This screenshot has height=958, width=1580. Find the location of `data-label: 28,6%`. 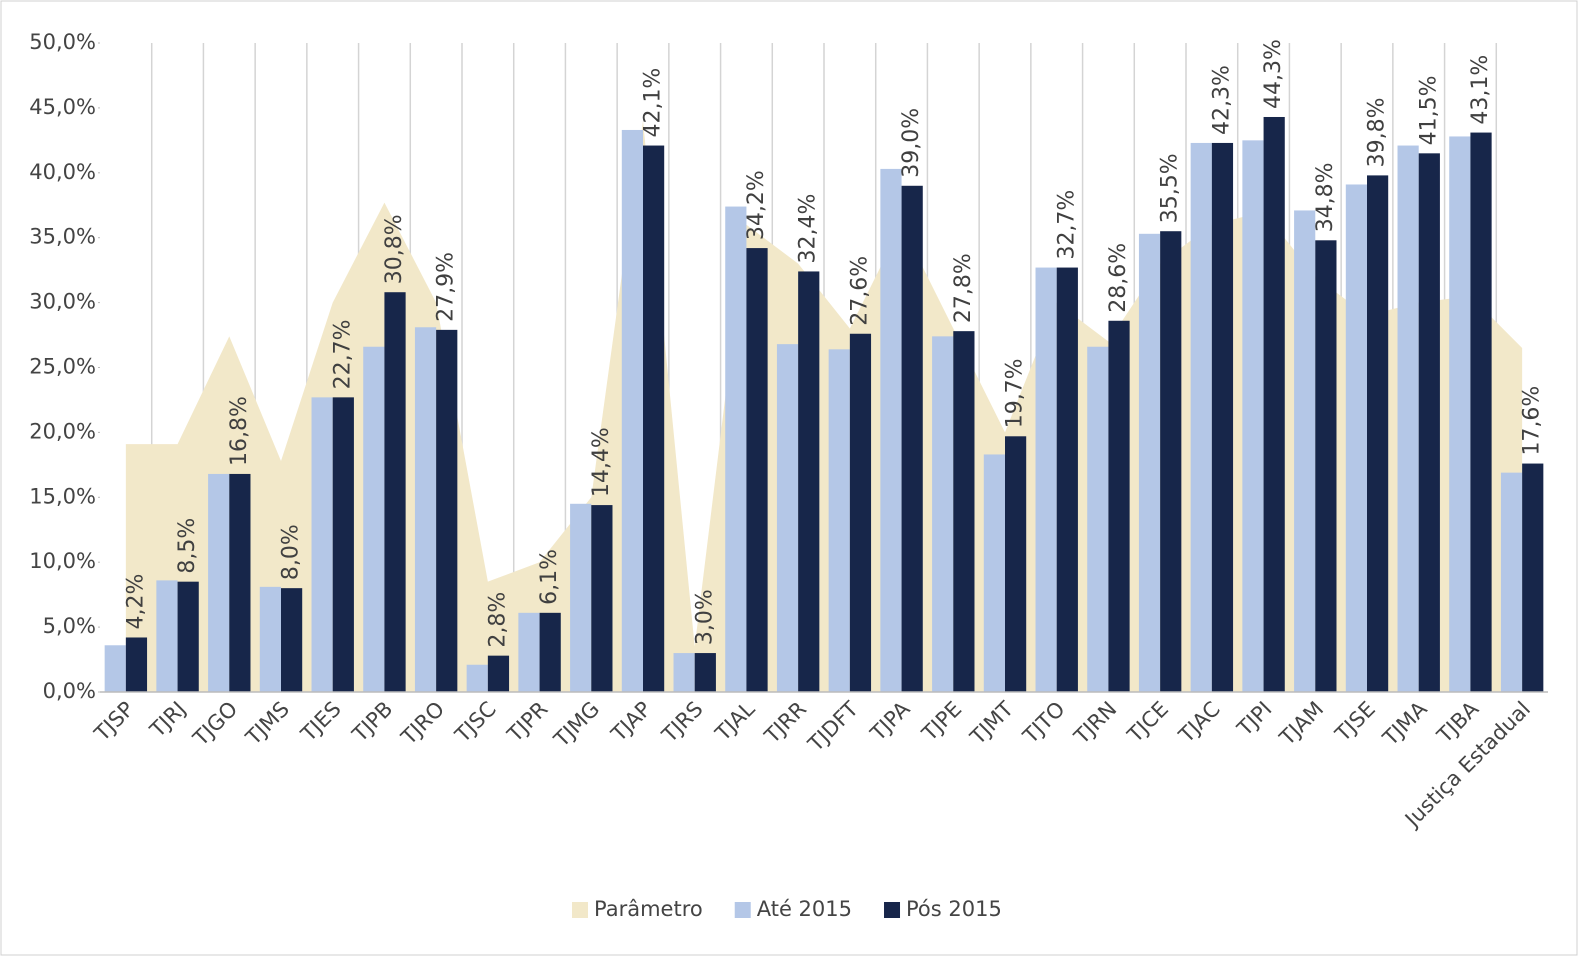

data-label: 28,6% is located at coordinates (1118, 278).